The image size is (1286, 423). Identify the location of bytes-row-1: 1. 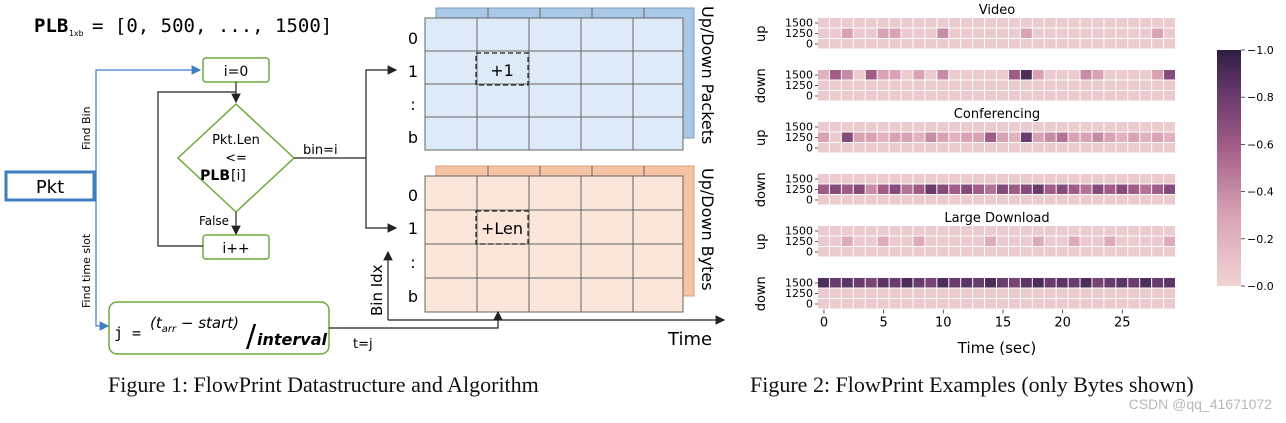
(413, 228).